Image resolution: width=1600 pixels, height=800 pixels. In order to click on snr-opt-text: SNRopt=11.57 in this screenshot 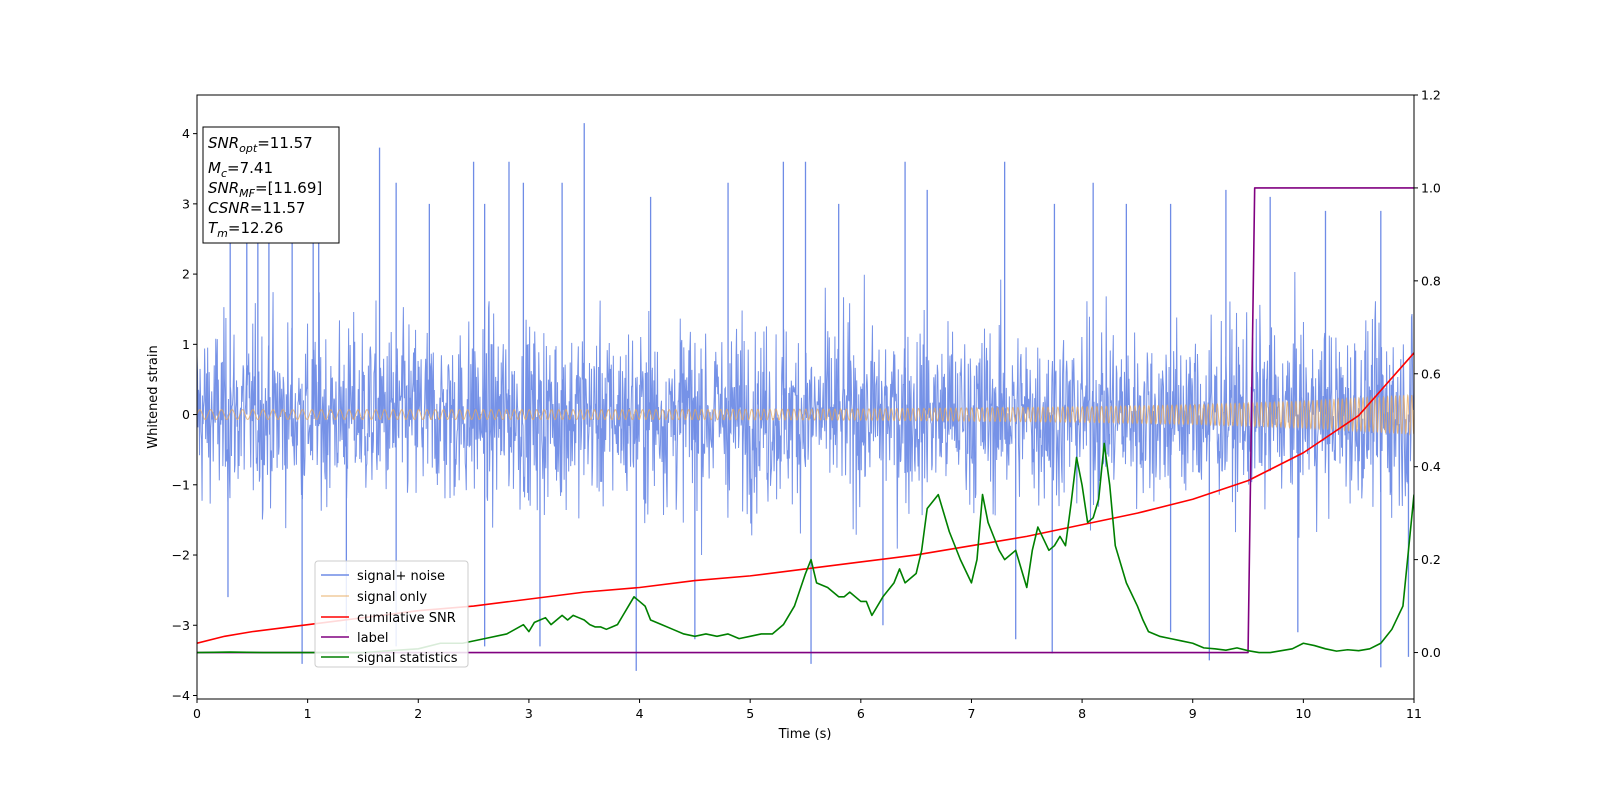, I will do `click(260, 144)`.